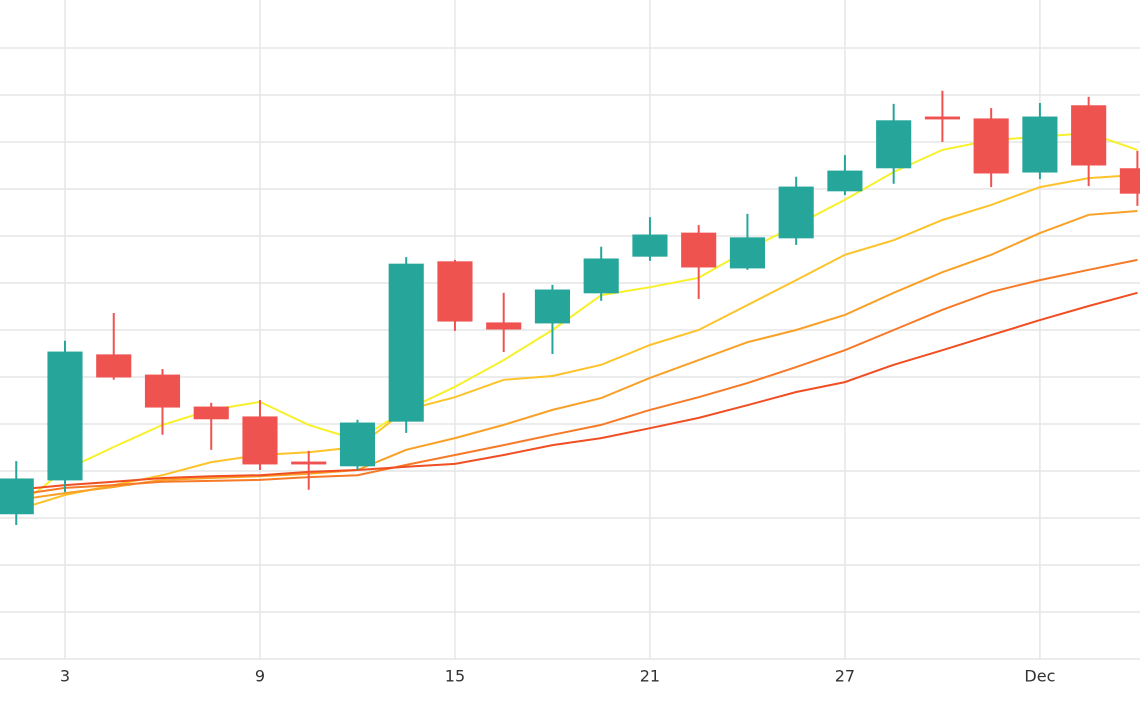  What do you see at coordinates (845, 676) in the screenshot?
I see `x-tick-label: 27` at bounding box center [845, 676].